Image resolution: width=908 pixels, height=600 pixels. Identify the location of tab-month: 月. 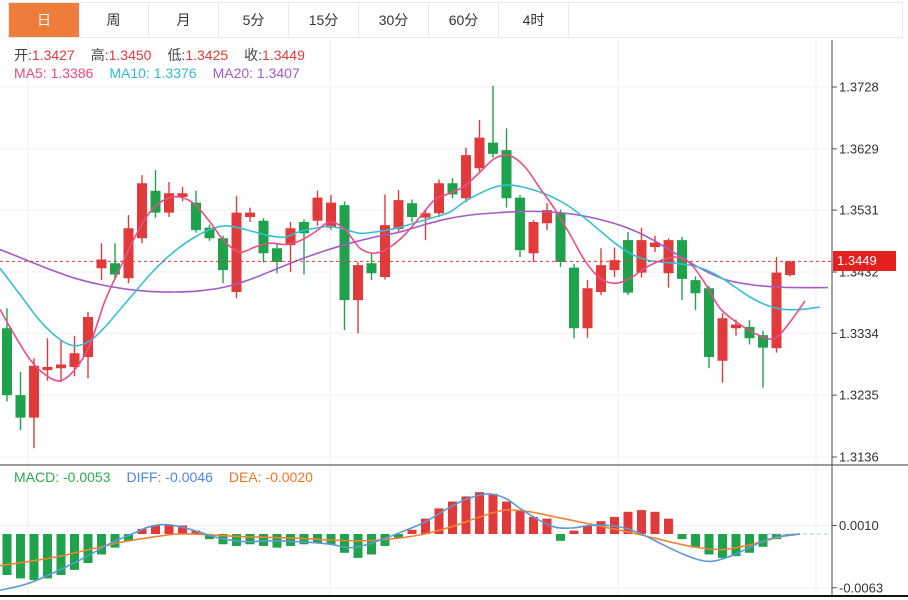
(184, 20).